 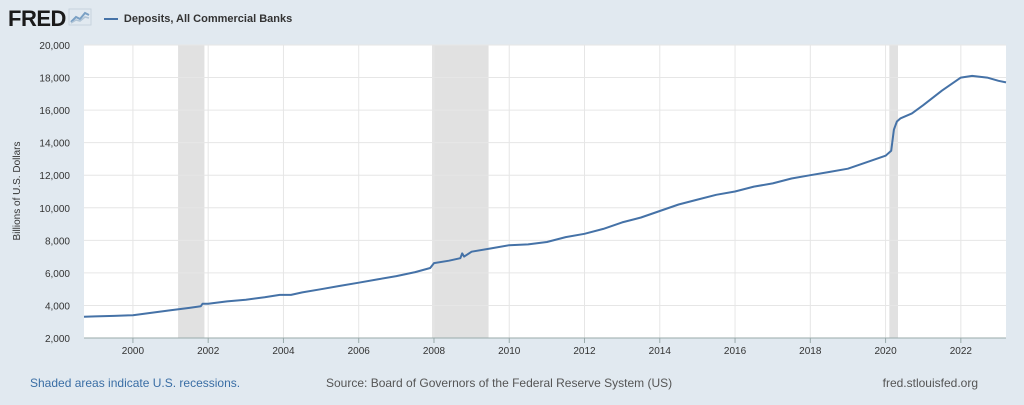 What do you see at coordinates (961, 351) in the screenshot?
I see `x-tick-label-11: 2022` at bounding box center [961, 351].